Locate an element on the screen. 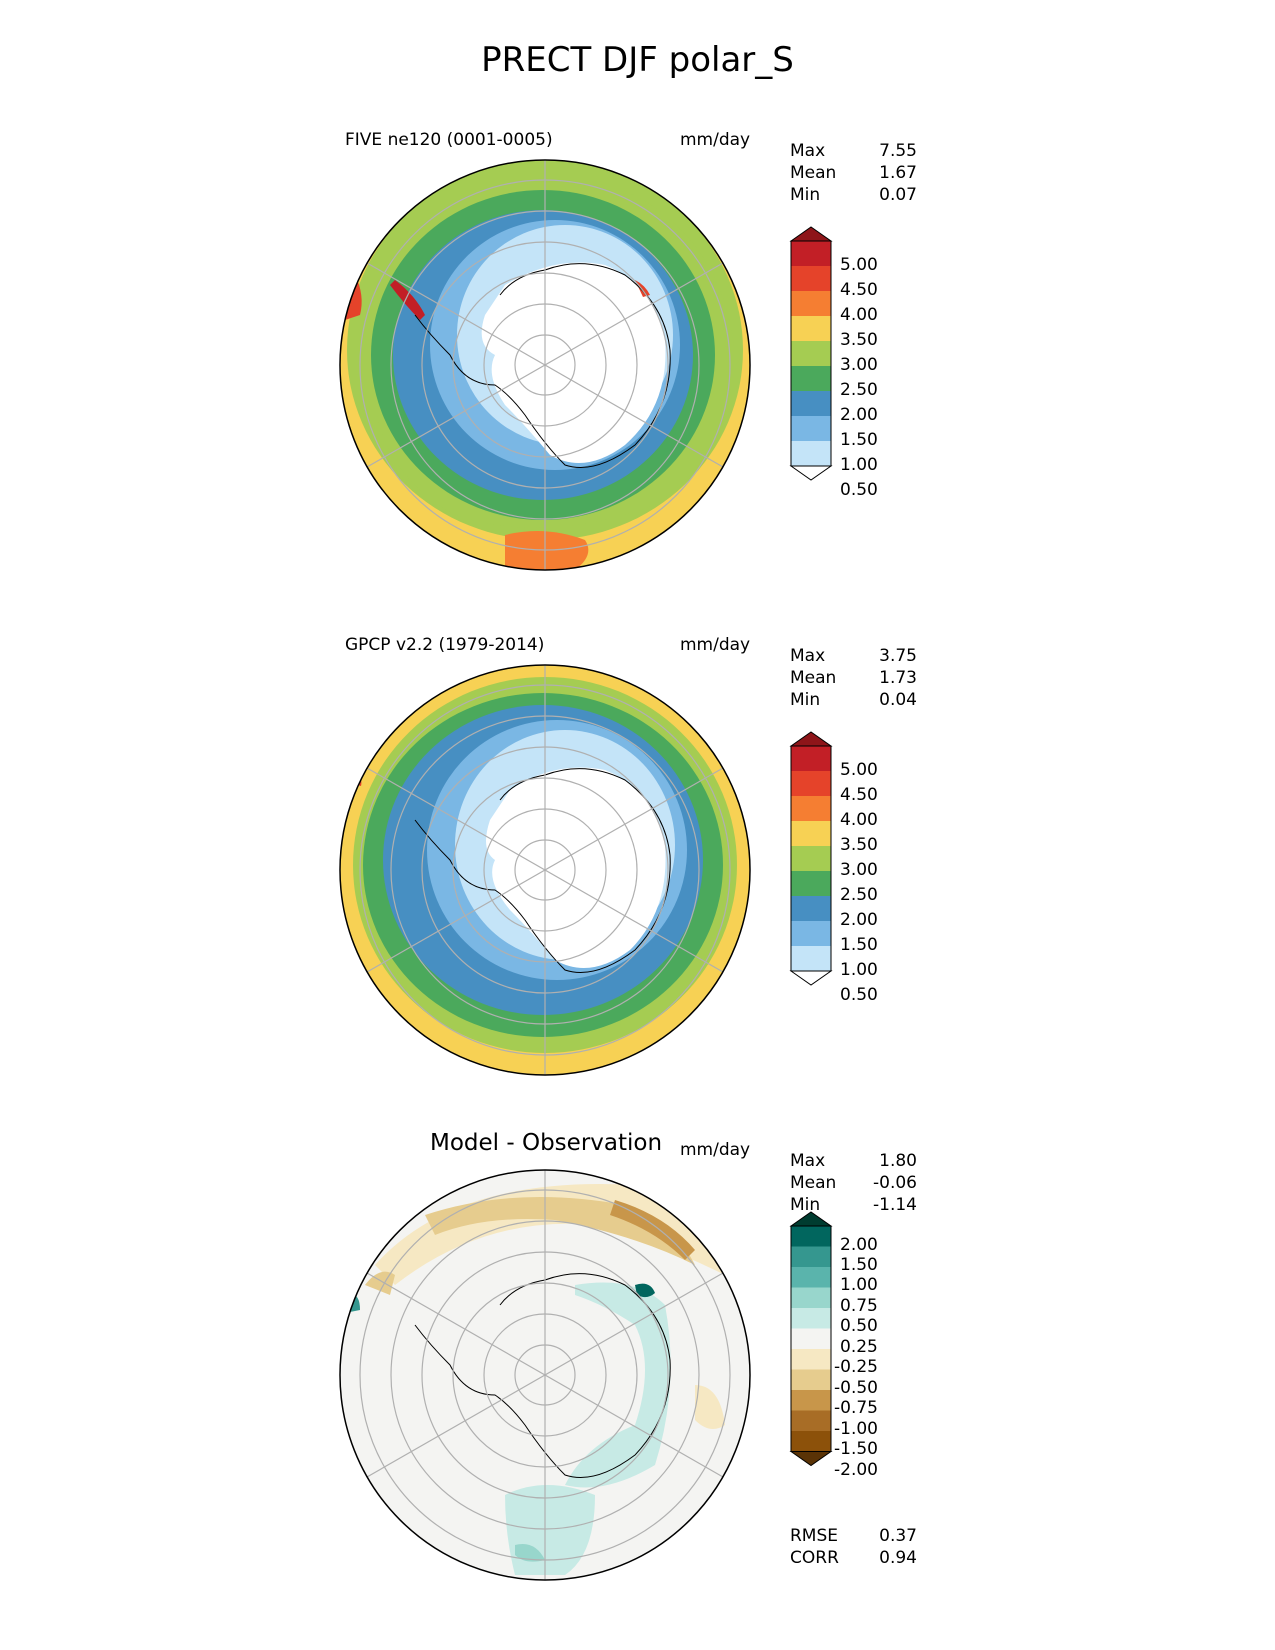 The height and width of the screenshot is (1650, 1275). polar-map-obs is located at coordinates (545, 870).